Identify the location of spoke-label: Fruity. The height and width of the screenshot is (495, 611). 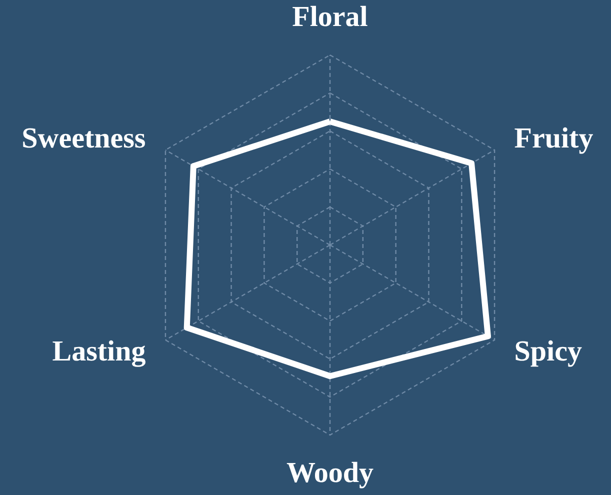
(554, 138).